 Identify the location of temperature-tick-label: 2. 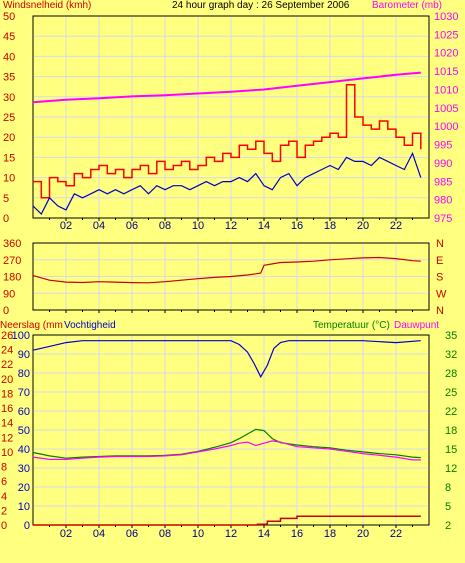
(448, 526).